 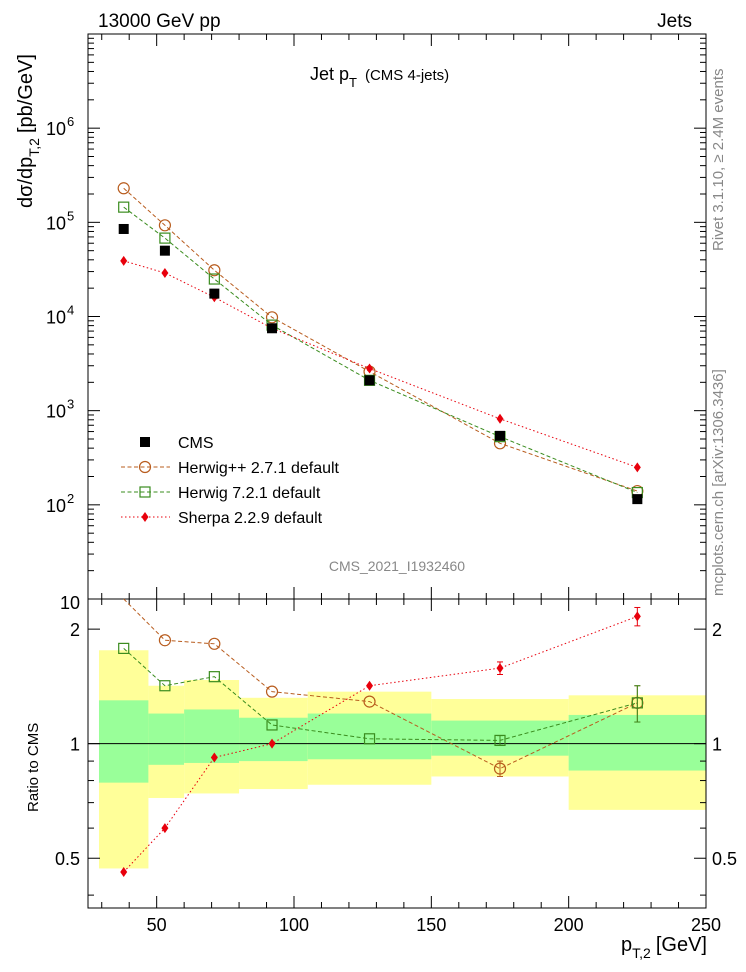 I want to click on legend-item-2: Herwig 7.2.1 default, so click(x=221, y=493).